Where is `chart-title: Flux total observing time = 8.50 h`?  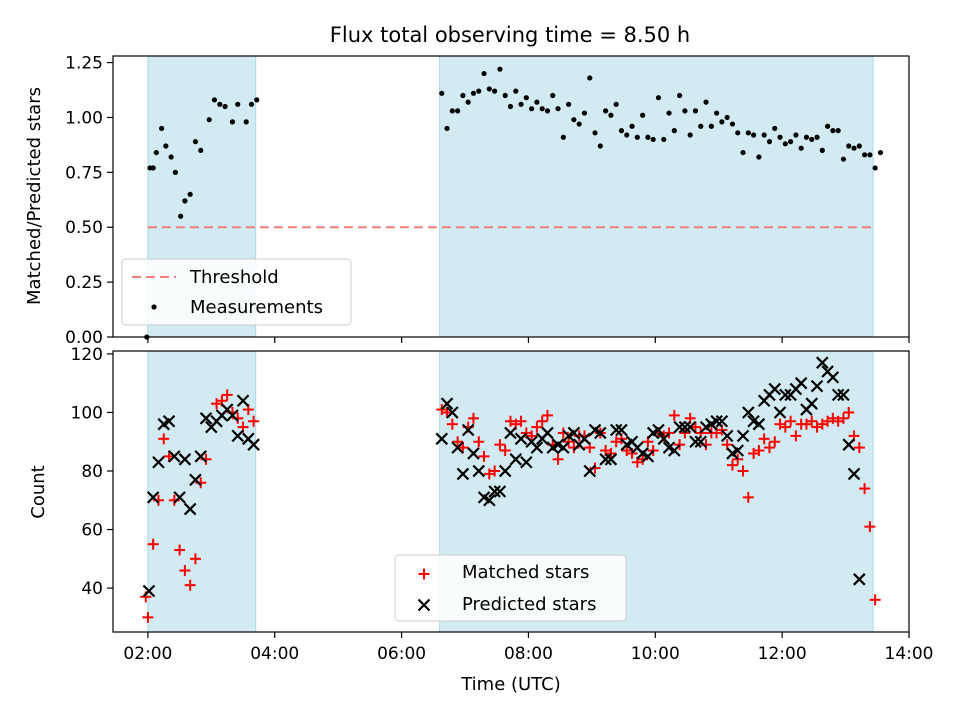 chart-title: Flux total observing time = 8.50 h is located at coordinates (510, 35).